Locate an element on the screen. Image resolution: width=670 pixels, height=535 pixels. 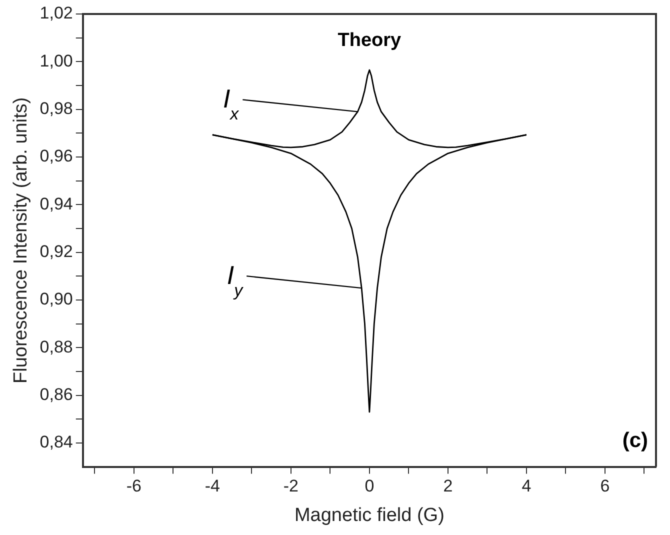
y-axis-title: Fluorescence Intensity (arb. units) is located at coordinates (21, 240).